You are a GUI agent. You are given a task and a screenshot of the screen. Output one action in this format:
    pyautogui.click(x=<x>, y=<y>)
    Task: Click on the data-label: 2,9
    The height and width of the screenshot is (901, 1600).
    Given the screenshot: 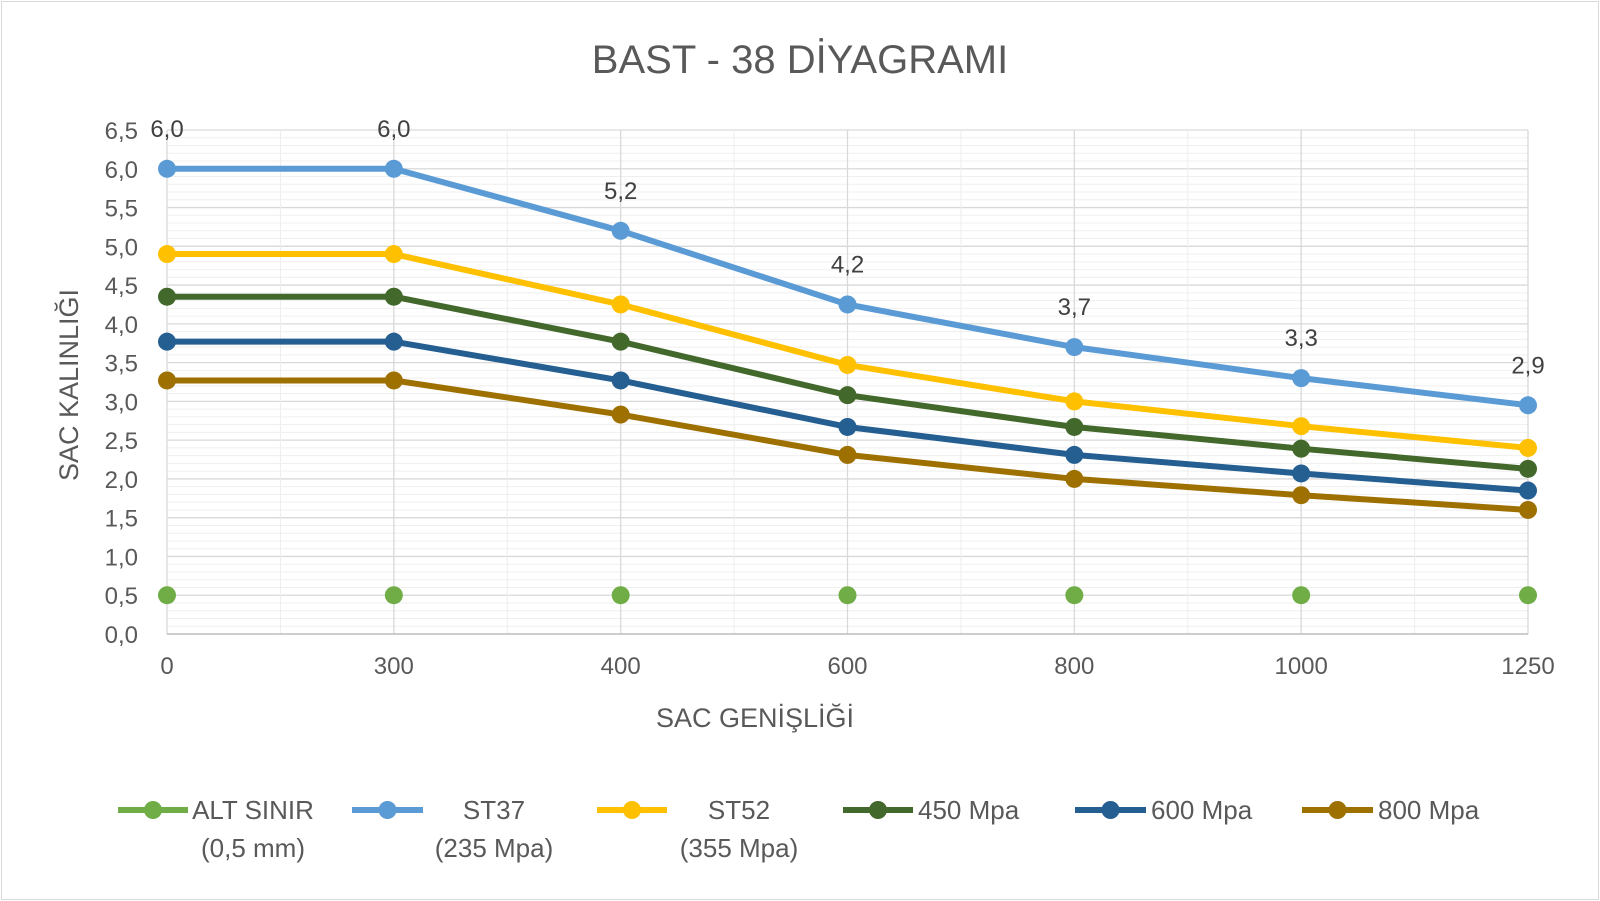 What is the action you would take?
    pyautogui.click(x=1527, y=365)
    